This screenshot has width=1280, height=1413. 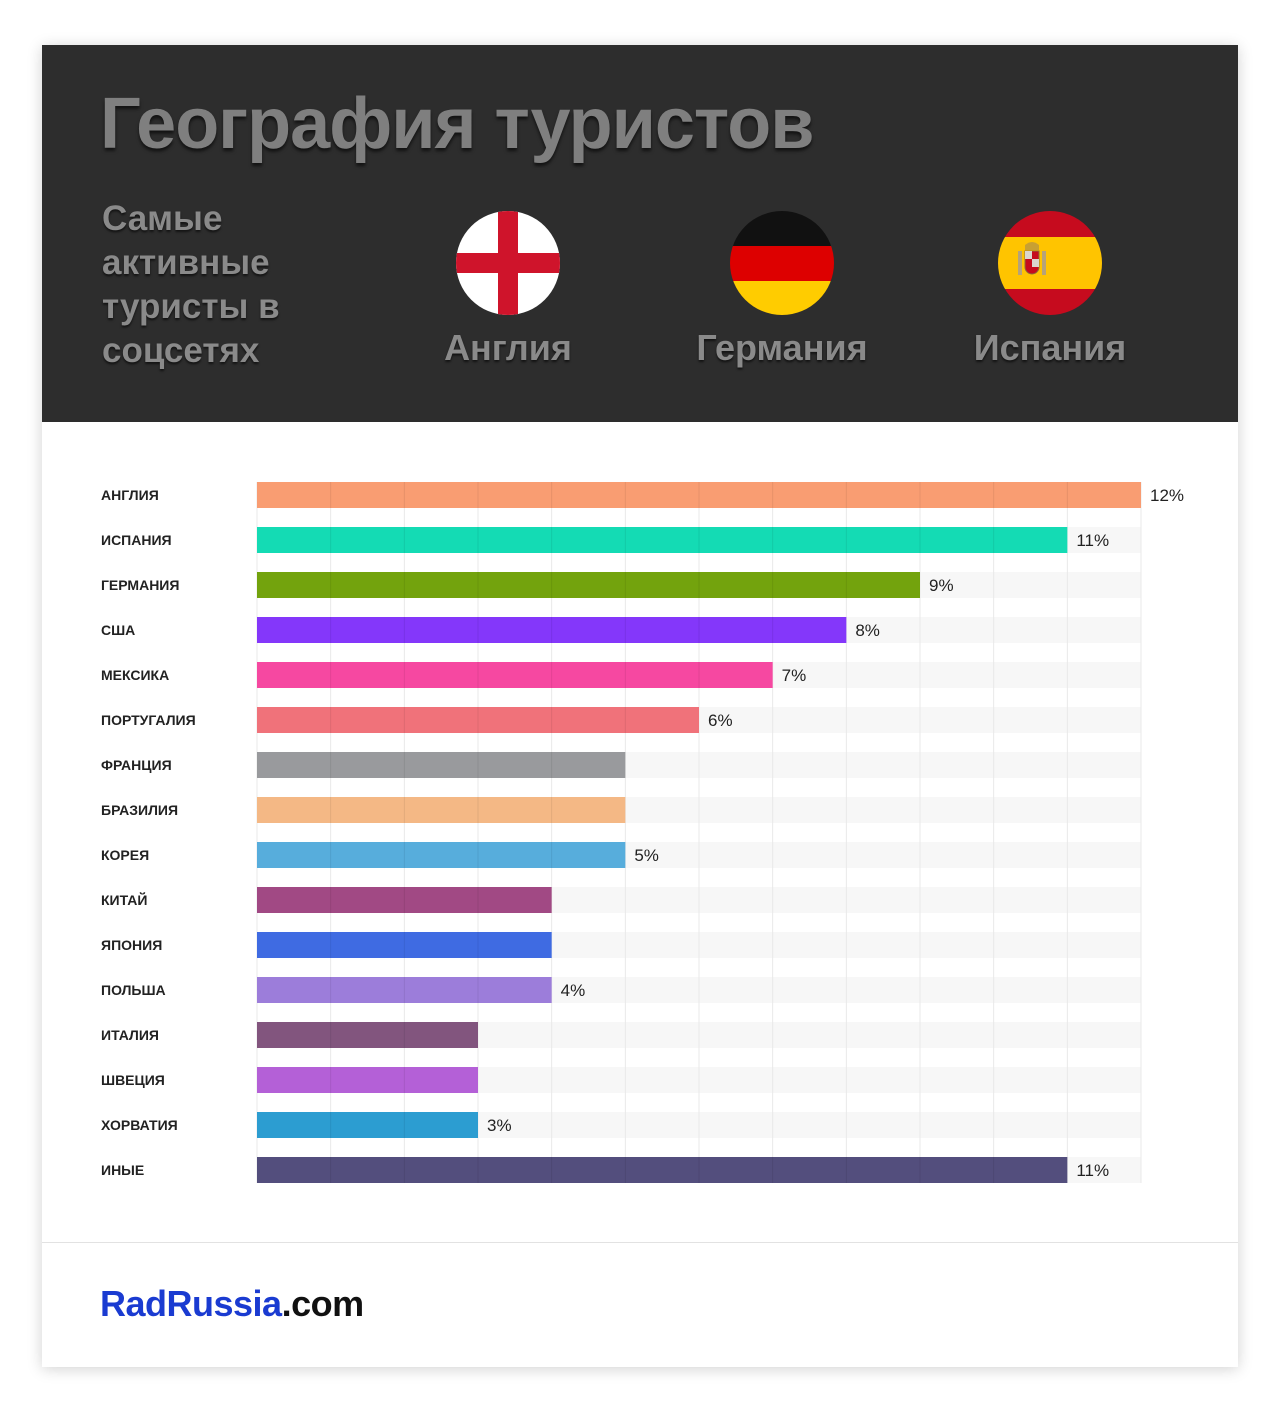 What do you see at coordinates (499, 1125) in the screenshot?
I see `value-label: 3%` at bounding box center [499, 1125].